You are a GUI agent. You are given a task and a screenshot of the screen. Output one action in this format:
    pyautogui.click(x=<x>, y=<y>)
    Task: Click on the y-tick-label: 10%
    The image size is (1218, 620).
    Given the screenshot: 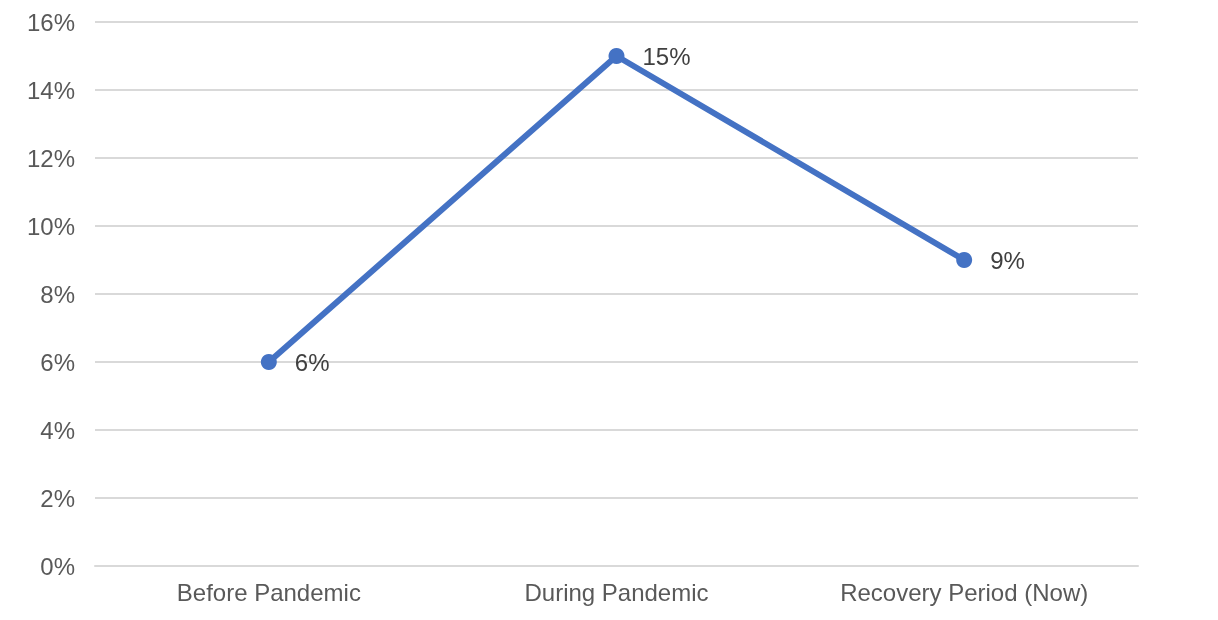 What is the action you would take?
    pyautogui.click(x=50, y=226)
    